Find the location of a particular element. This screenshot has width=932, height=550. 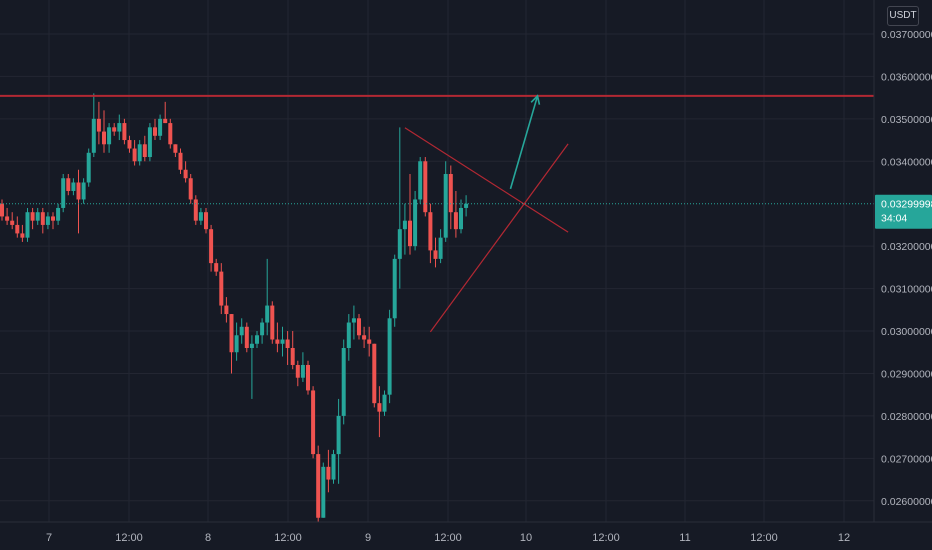

price-axis is located at coordinates (903, 275).